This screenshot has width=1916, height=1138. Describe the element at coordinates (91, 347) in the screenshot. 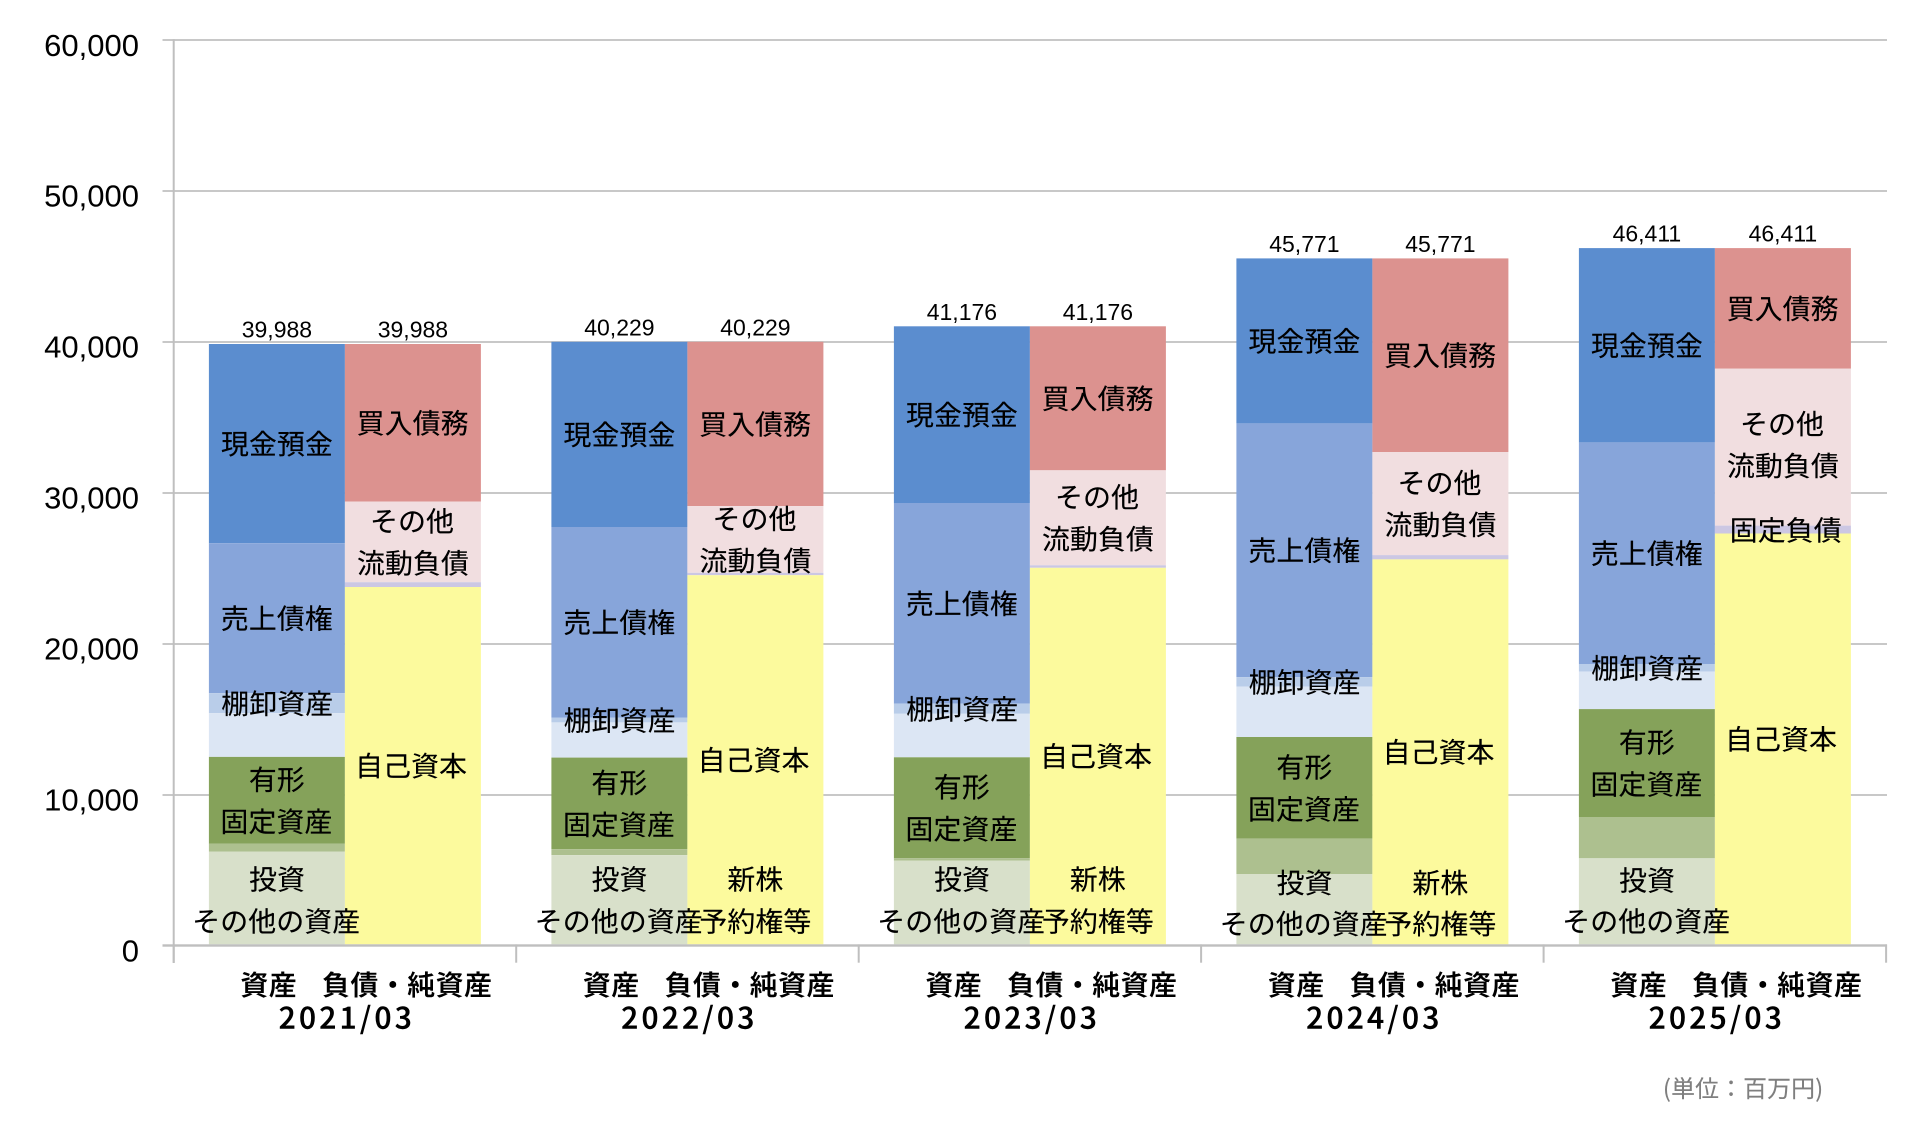

I see `svg-text: 40,000` at that location.